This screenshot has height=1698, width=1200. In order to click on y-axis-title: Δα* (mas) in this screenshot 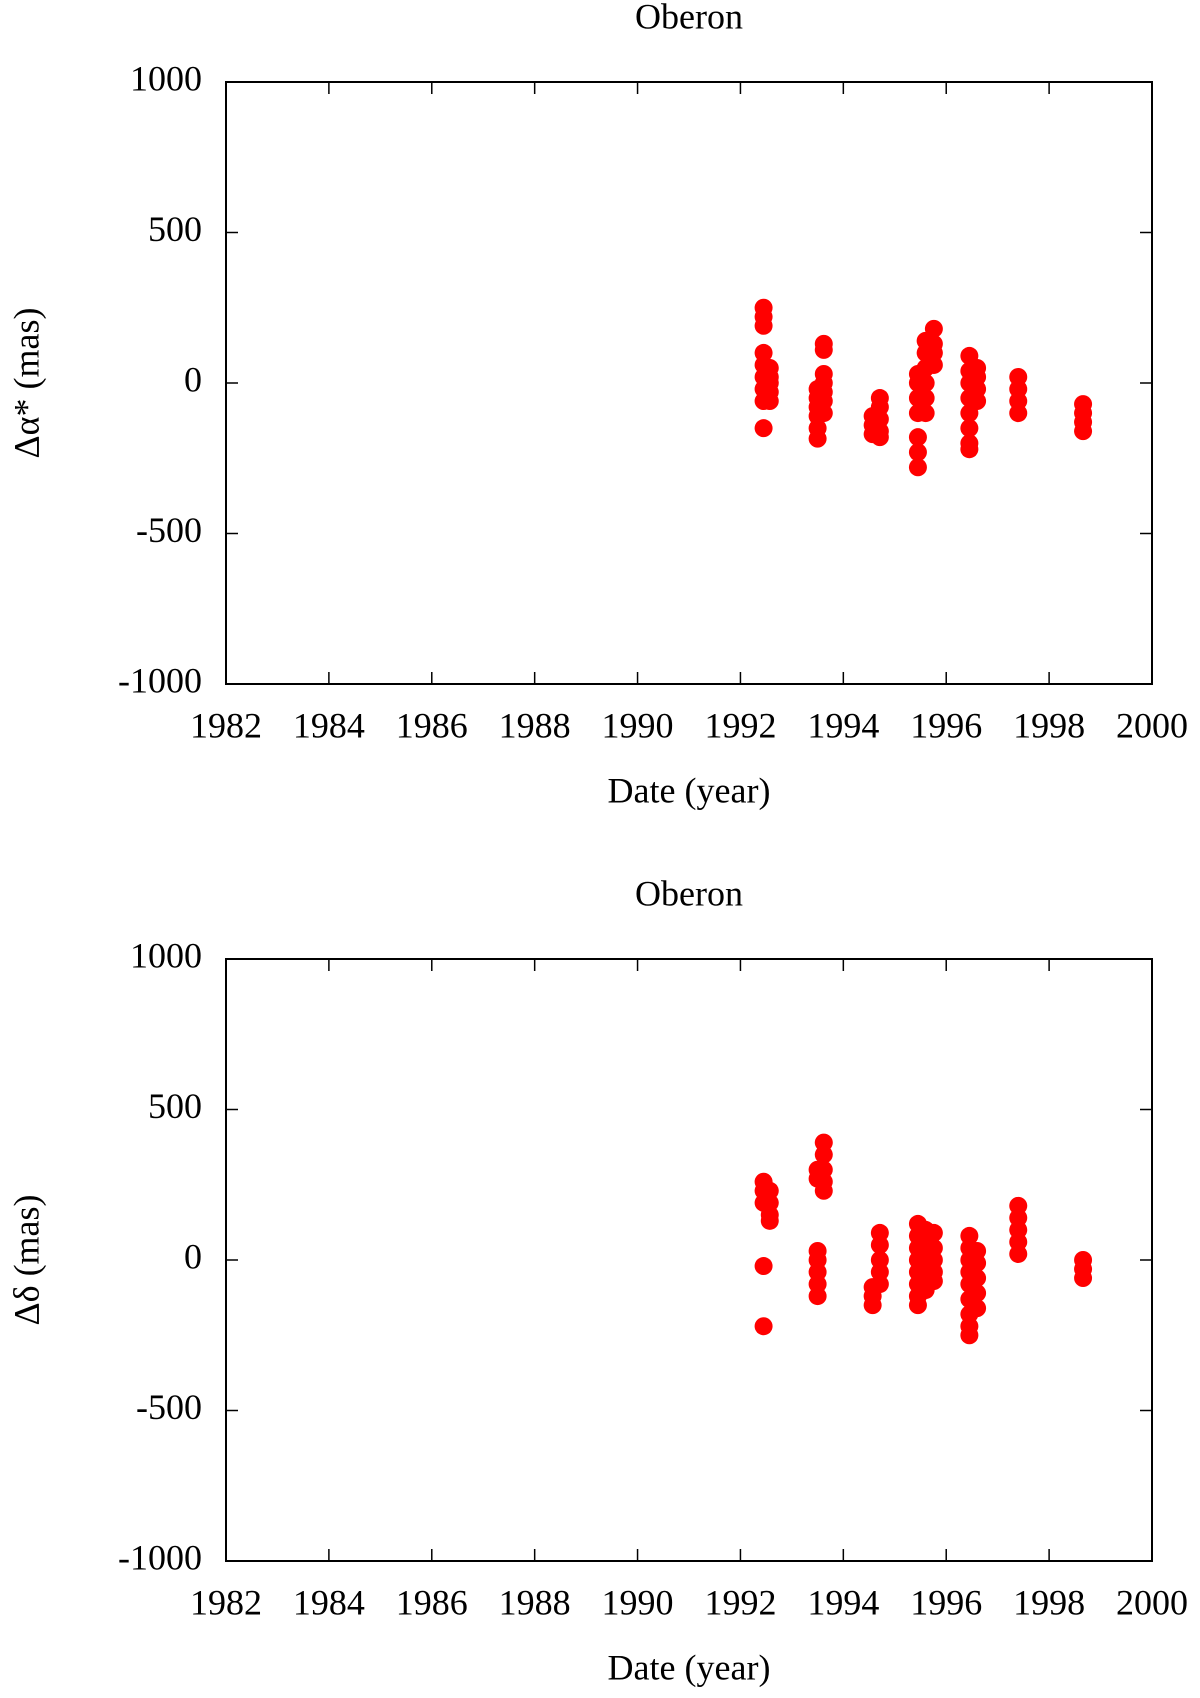, I will do `click(26, 383)`.